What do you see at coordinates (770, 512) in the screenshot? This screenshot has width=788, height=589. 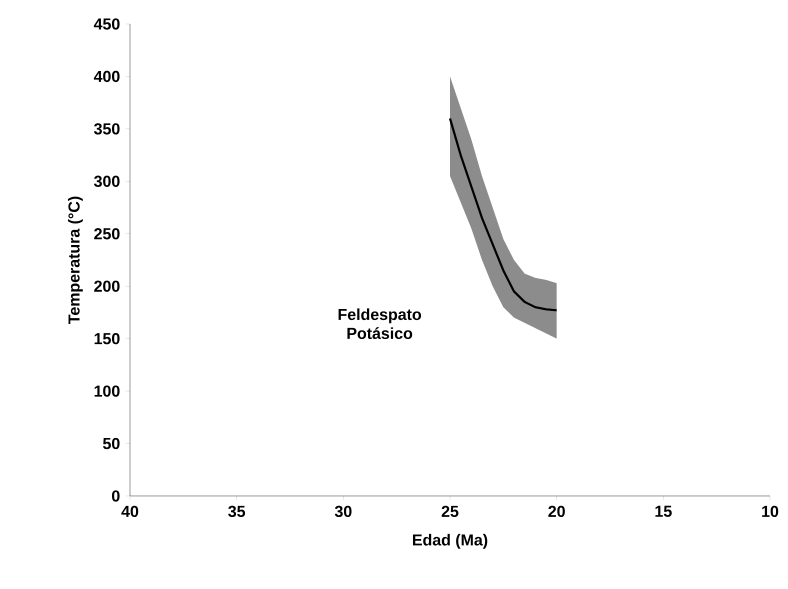 I see `x-tick-label: 10` at bounding box center [770, 512].